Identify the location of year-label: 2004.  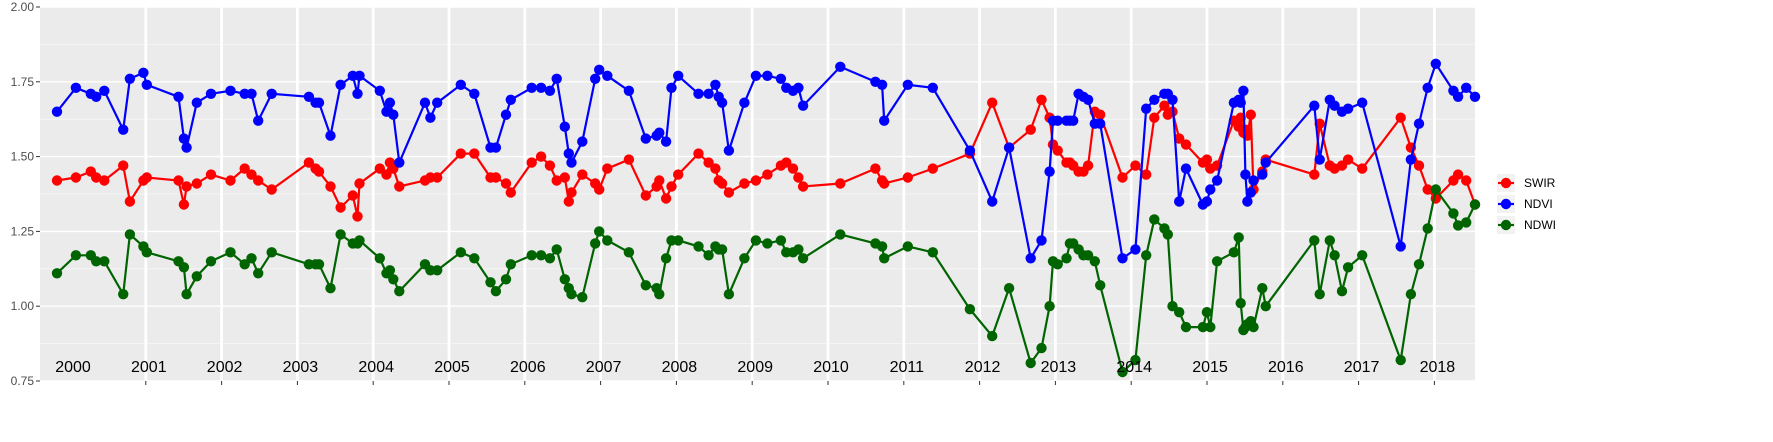
(376, 367).